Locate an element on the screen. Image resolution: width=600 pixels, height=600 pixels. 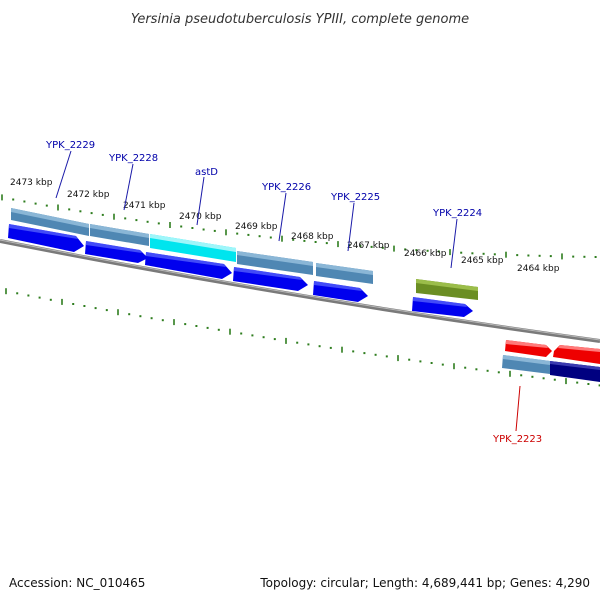
leader-lines is located at coordinates (256, 209).